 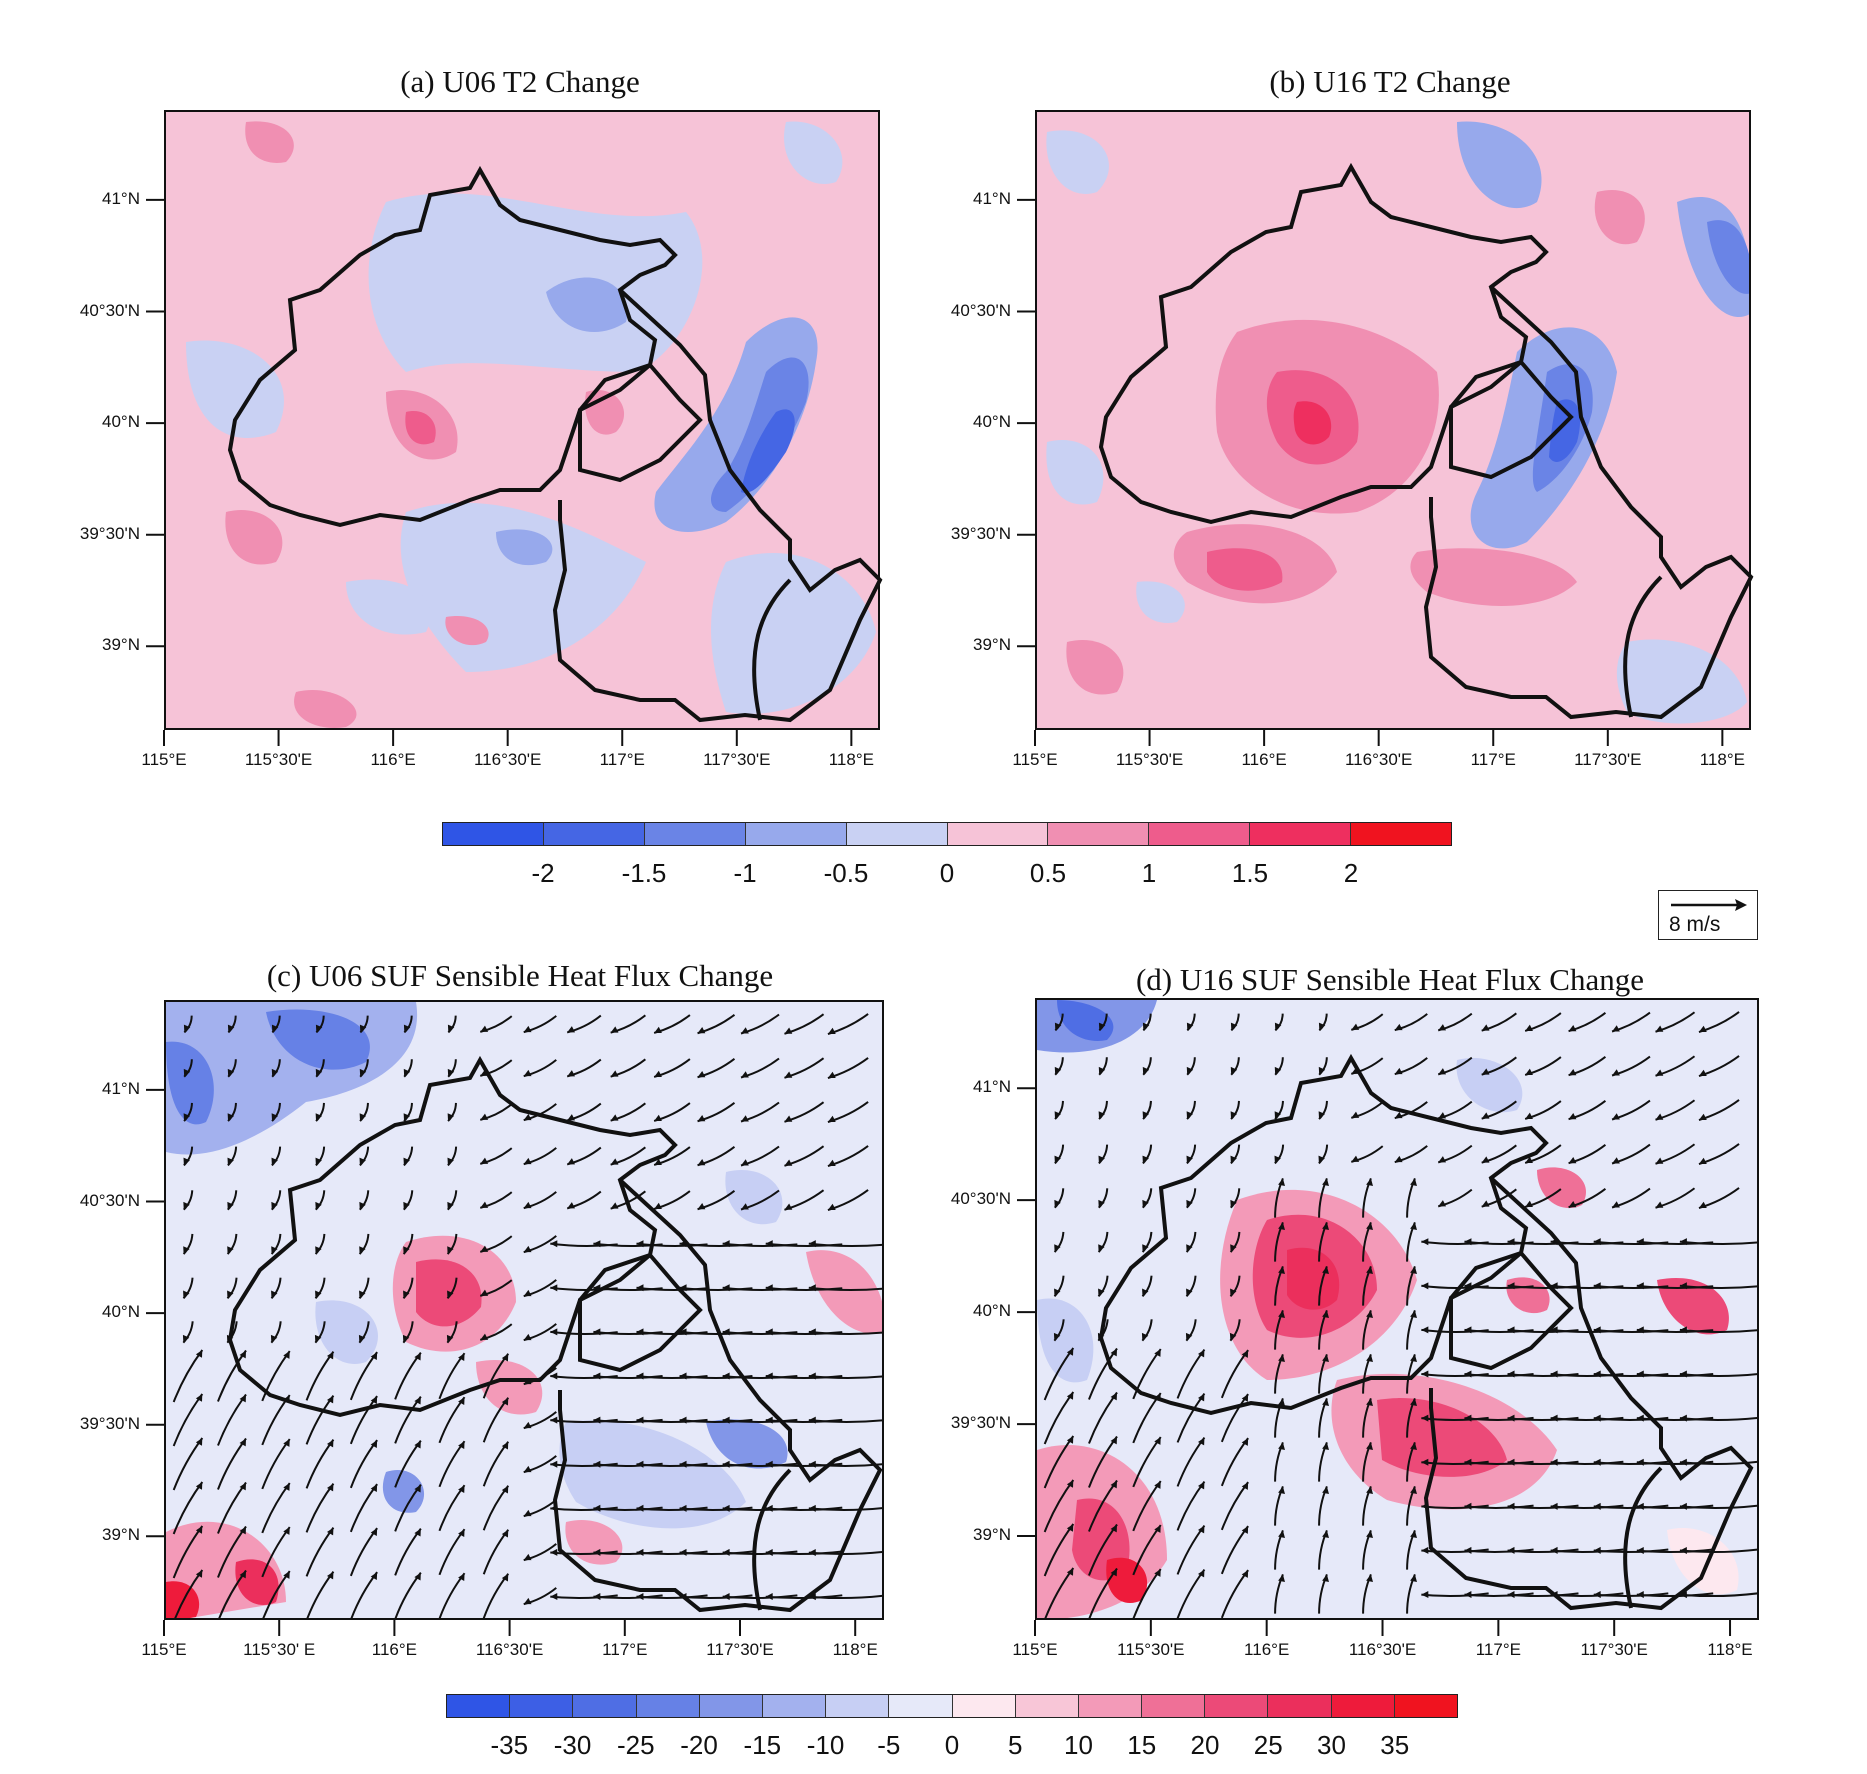 I want to click on panel-c-title: (c) U06 SUF Sensible Heat Flux Change, so click(x=520, y=975).